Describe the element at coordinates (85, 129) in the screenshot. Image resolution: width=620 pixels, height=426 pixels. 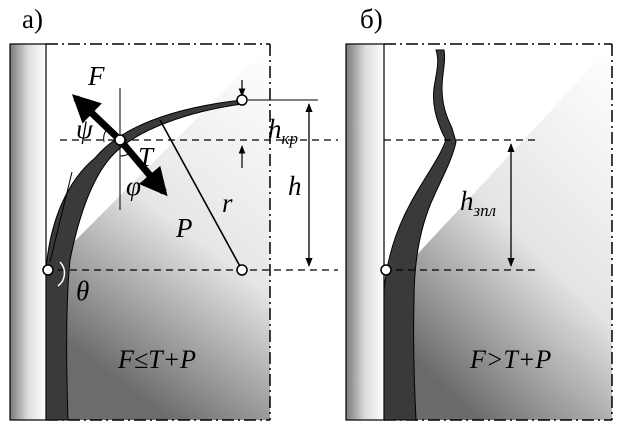
I see `panel-a-label-psi: ψ` at that location.